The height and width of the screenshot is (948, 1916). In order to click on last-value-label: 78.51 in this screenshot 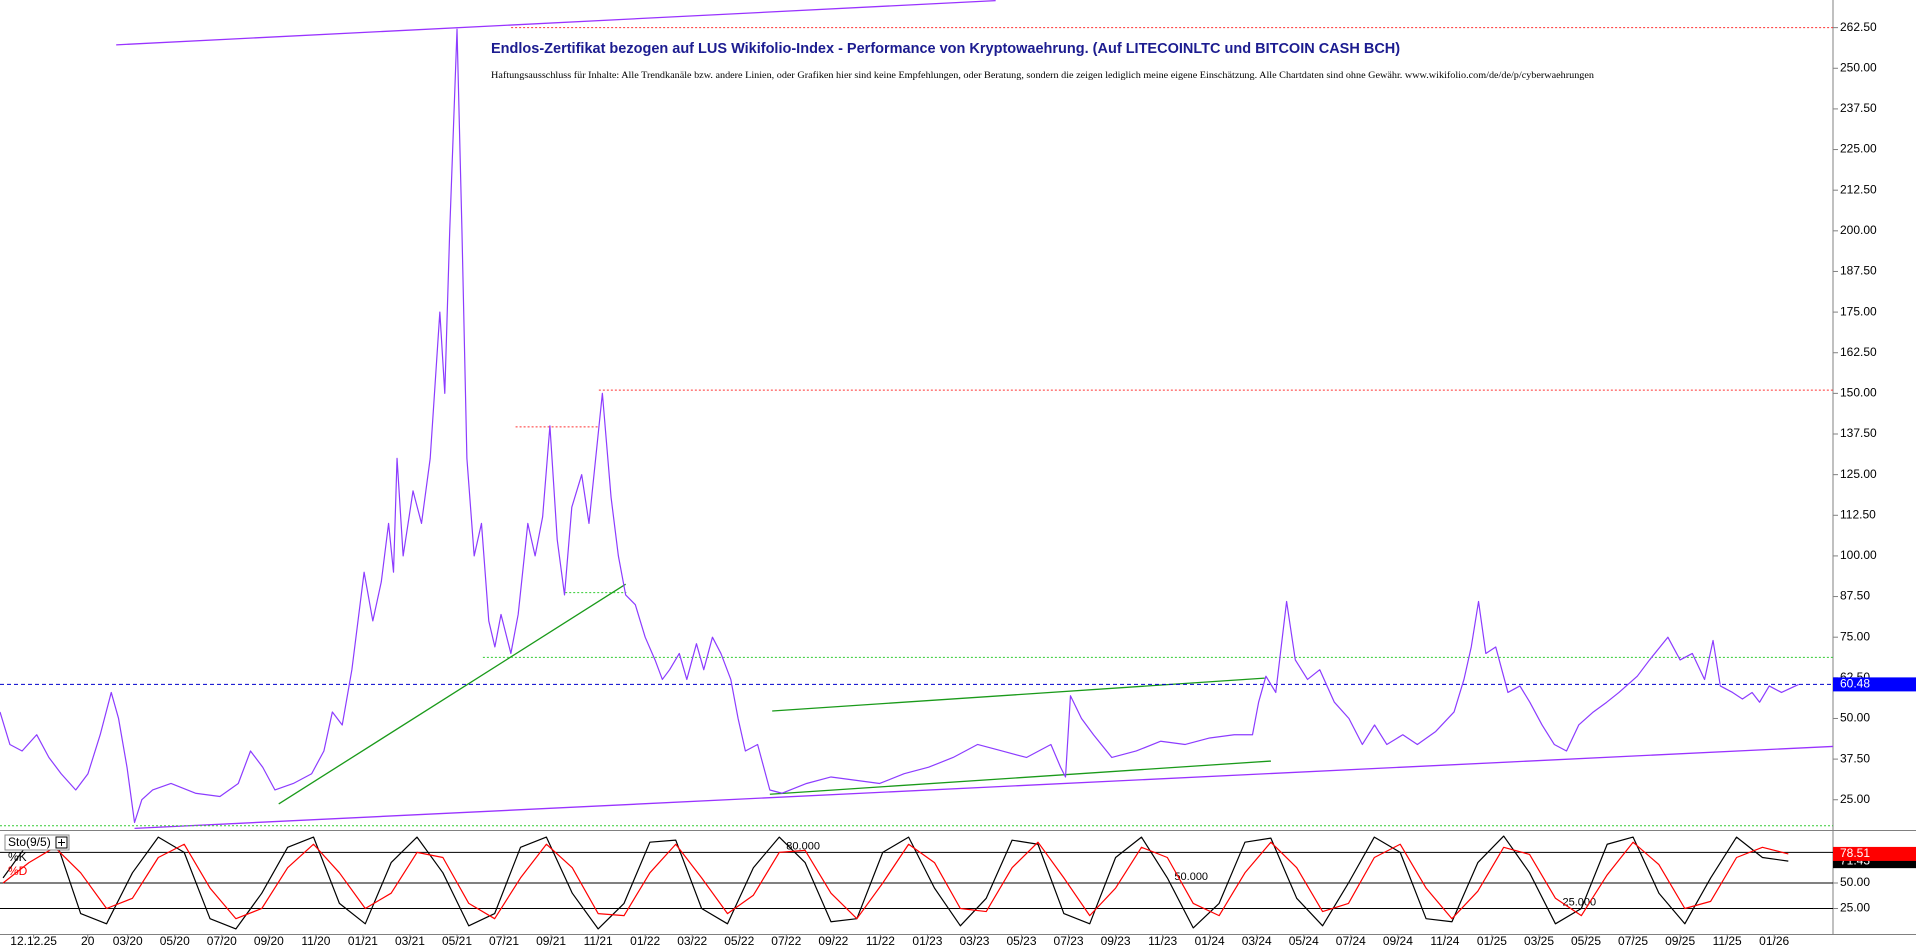, I will do `click(1855, 853)`.